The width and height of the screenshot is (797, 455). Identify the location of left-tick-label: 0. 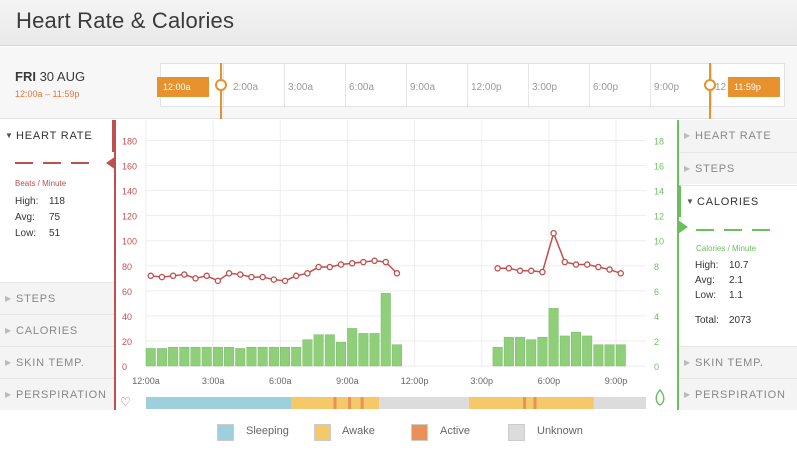
(124, 367).